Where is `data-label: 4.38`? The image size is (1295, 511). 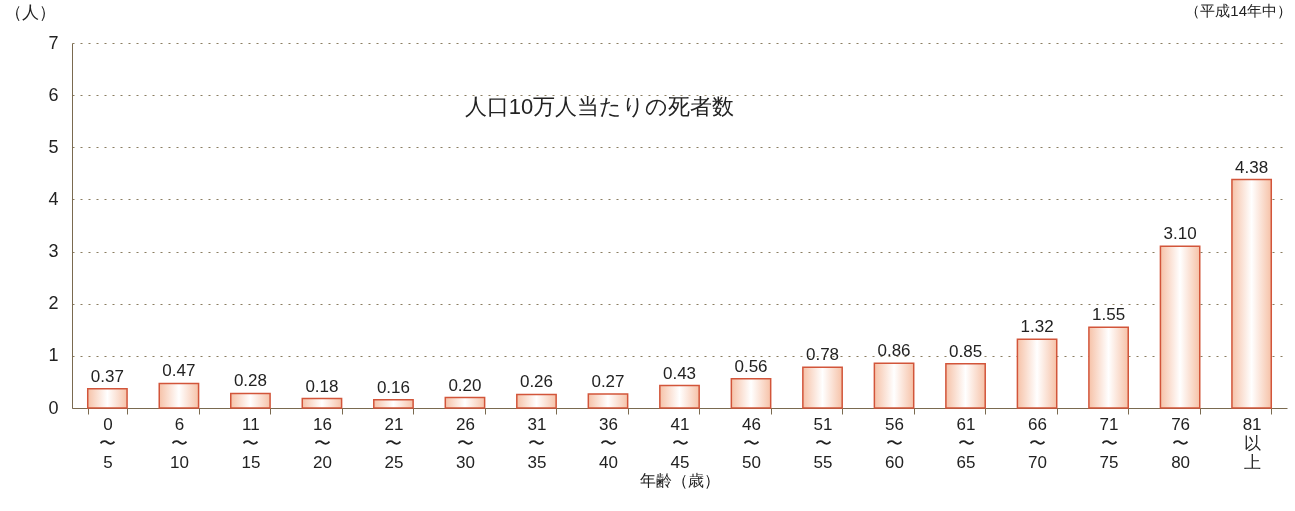
data-label: 4.38 is located at coordinates (1252, 167).